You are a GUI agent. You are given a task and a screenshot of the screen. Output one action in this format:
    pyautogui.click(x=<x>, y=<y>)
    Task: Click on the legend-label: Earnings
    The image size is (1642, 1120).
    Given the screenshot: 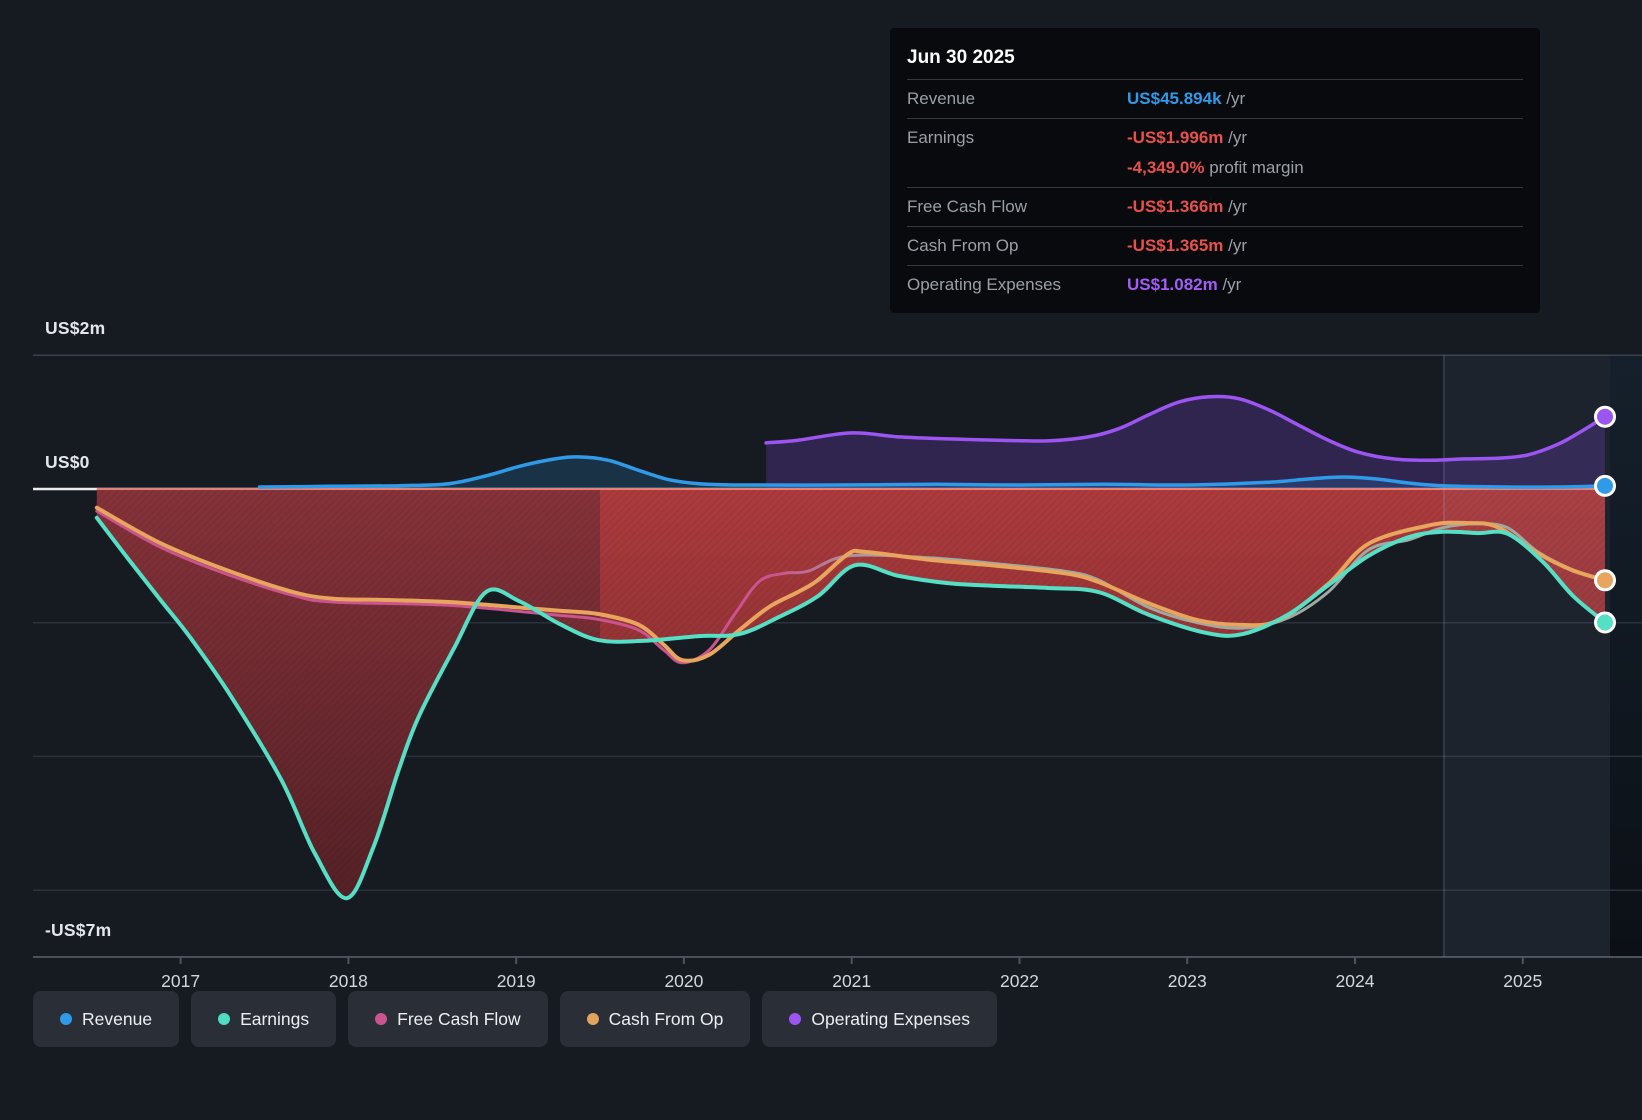 What is the action you would take?
    pyautogui.click(x=275, y=1018)
    